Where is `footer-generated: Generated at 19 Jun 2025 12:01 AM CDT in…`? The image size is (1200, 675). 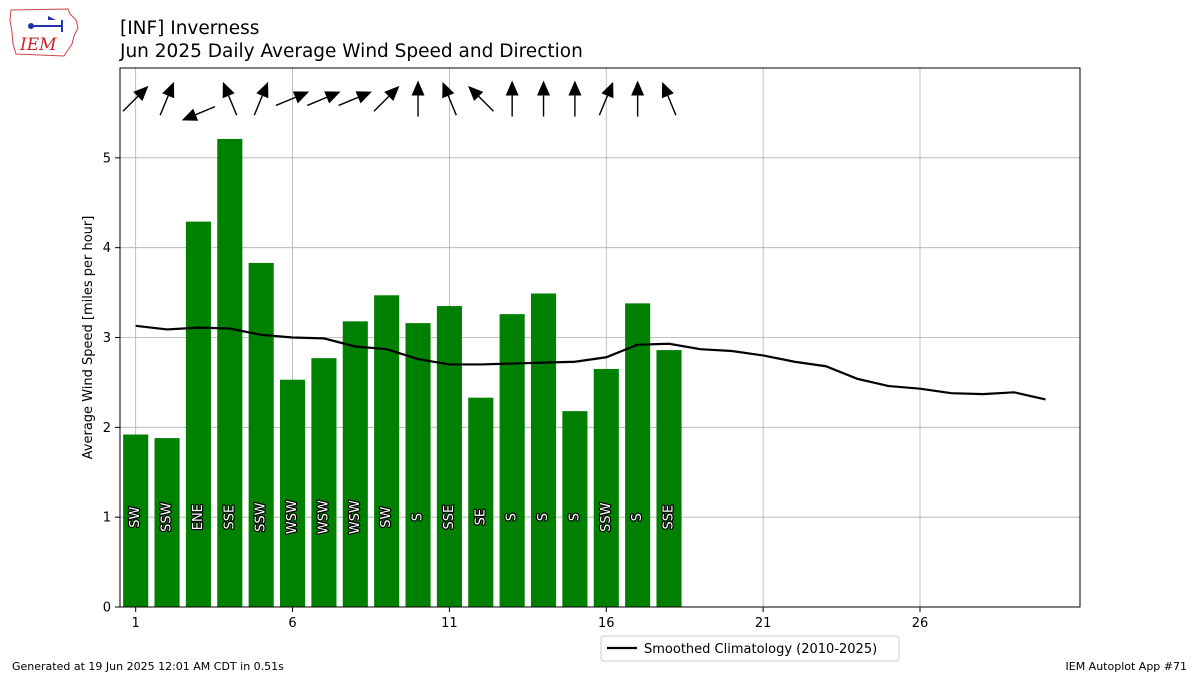
footer-generated: Generated at 19 Jun 2025 12:01 AM CDT in… is located at coordinates (148, 666).